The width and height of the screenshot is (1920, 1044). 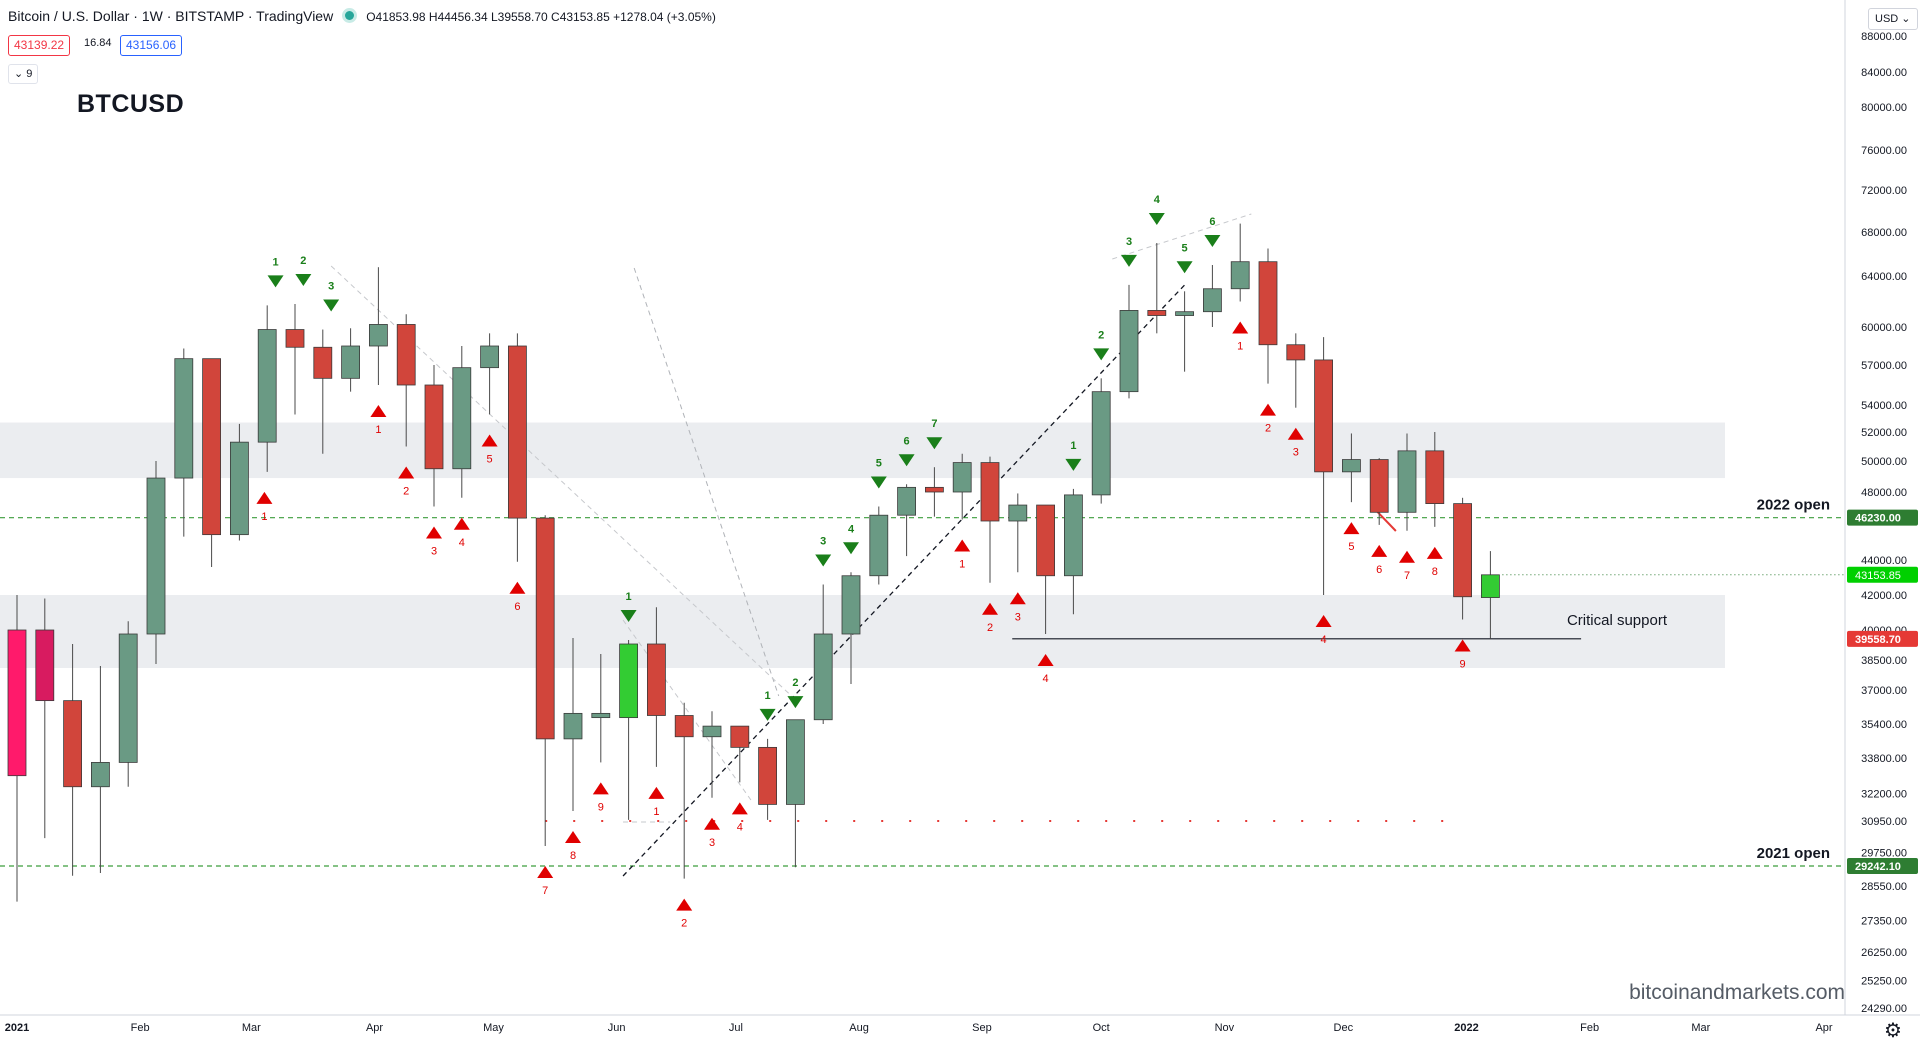 I want to click on last-price-tag-label: 43153.85, so click(x=1878, y=576).